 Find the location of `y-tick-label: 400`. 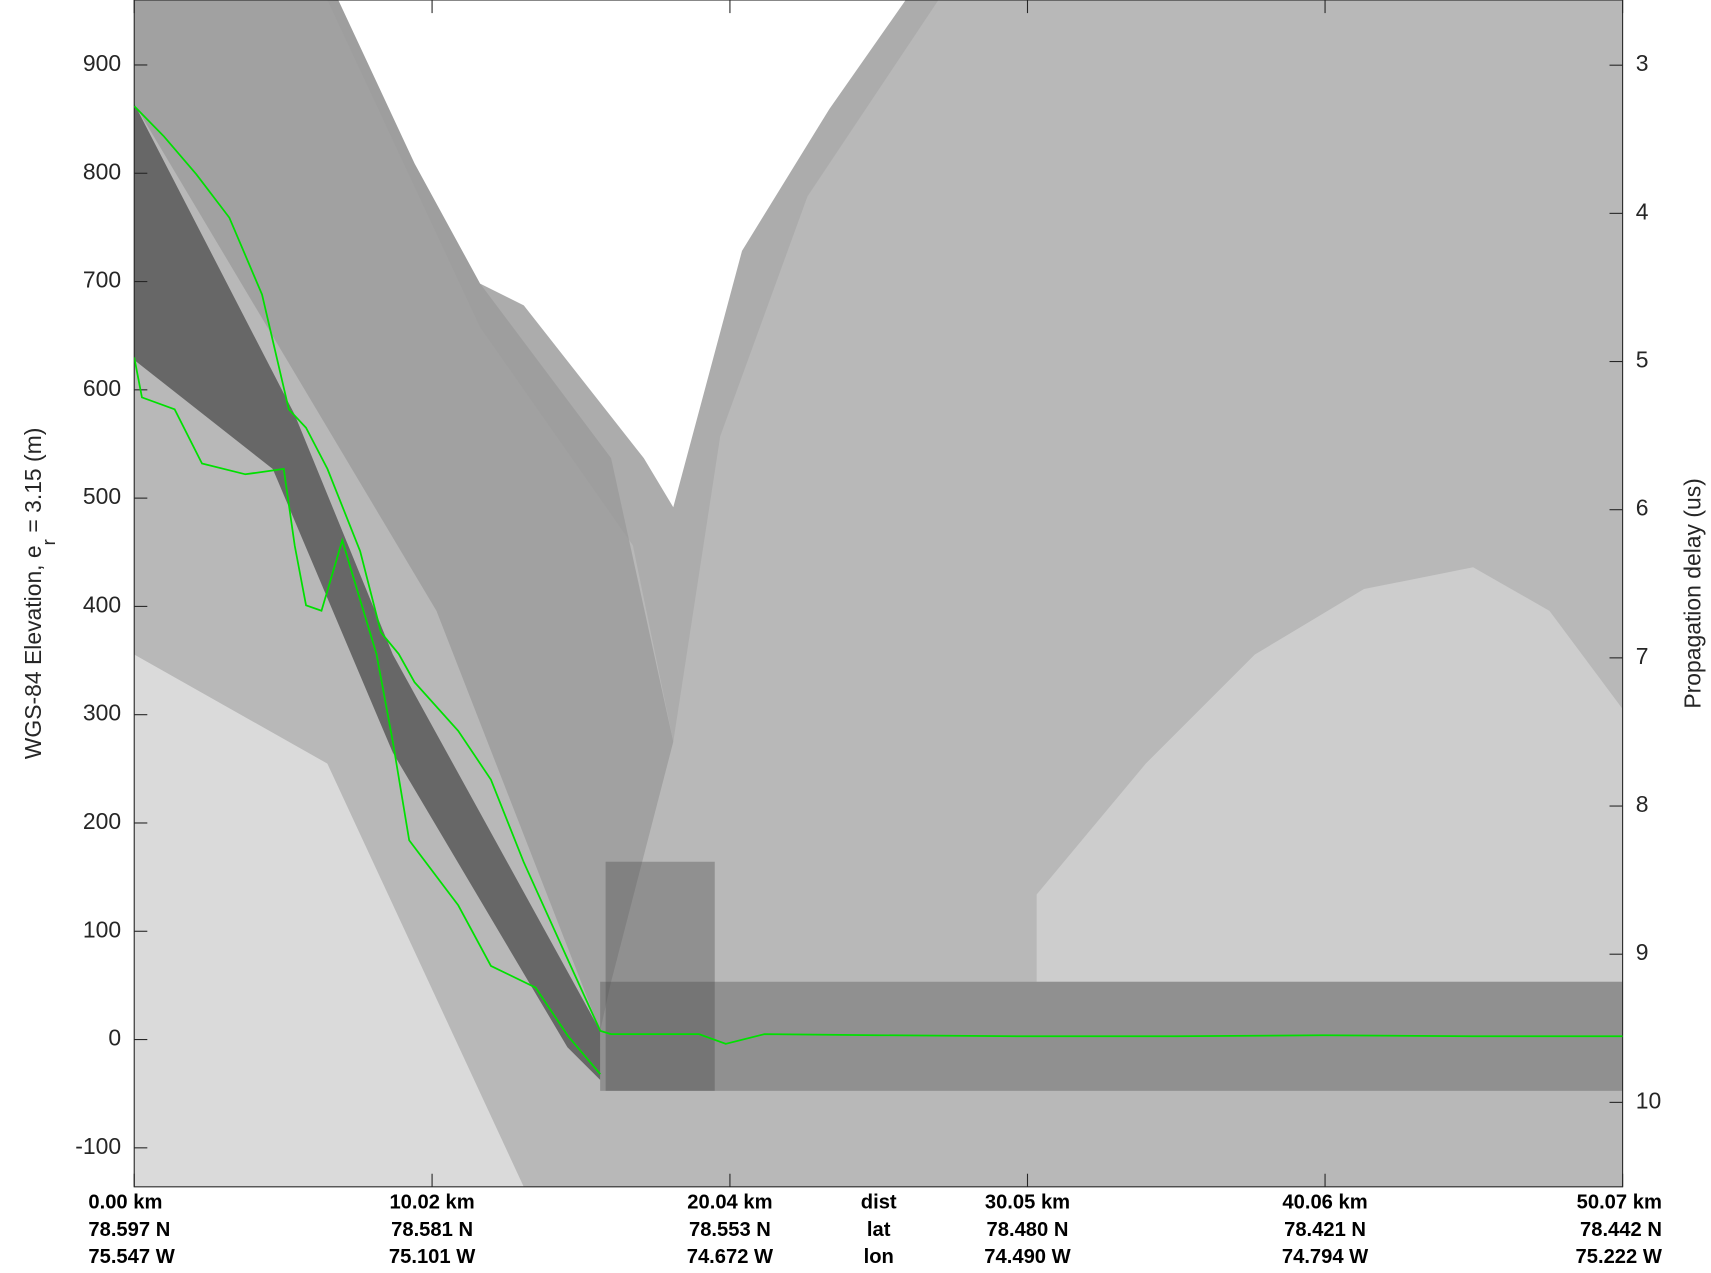

y-tick-label: 400 is located at coordinates (102, 604).